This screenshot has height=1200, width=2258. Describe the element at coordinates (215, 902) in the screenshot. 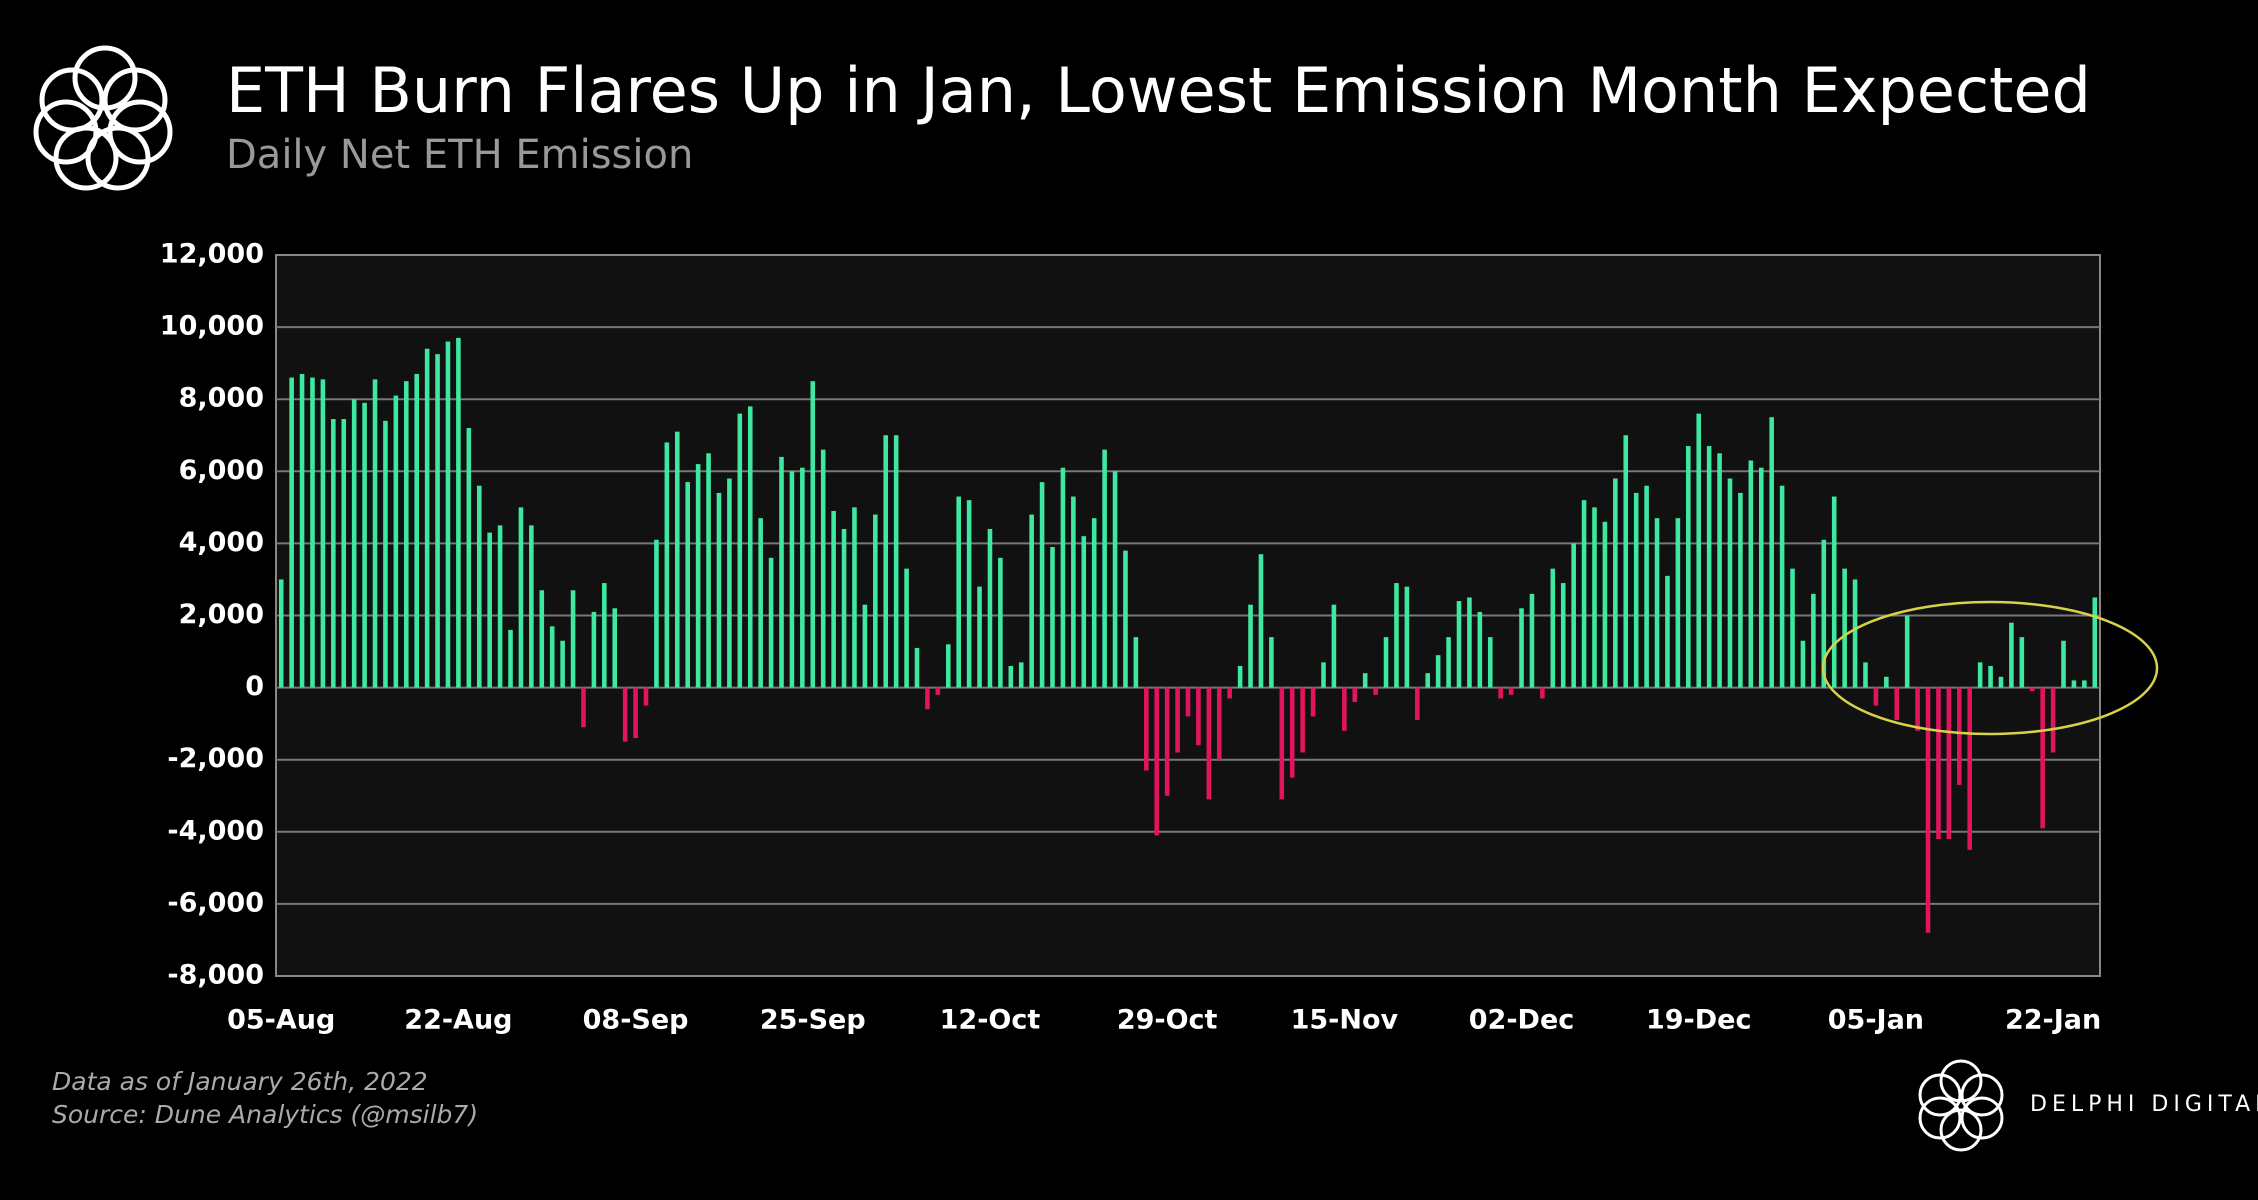

I see `y-tick-label: -6,000` at that location.